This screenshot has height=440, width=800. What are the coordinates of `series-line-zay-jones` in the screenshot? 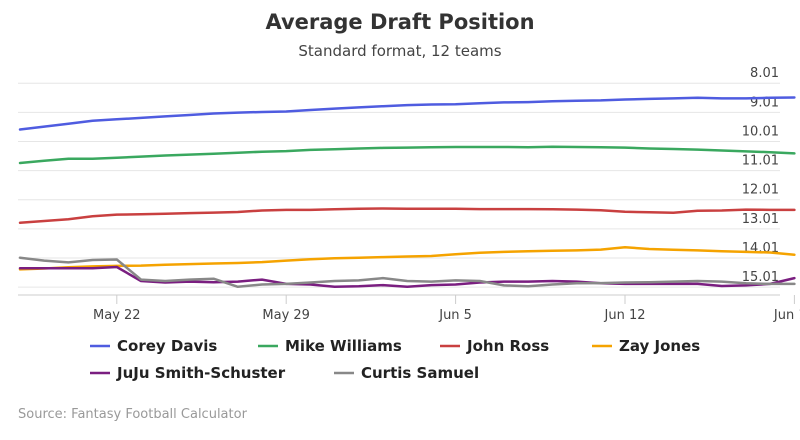 It's located at (407, 258).